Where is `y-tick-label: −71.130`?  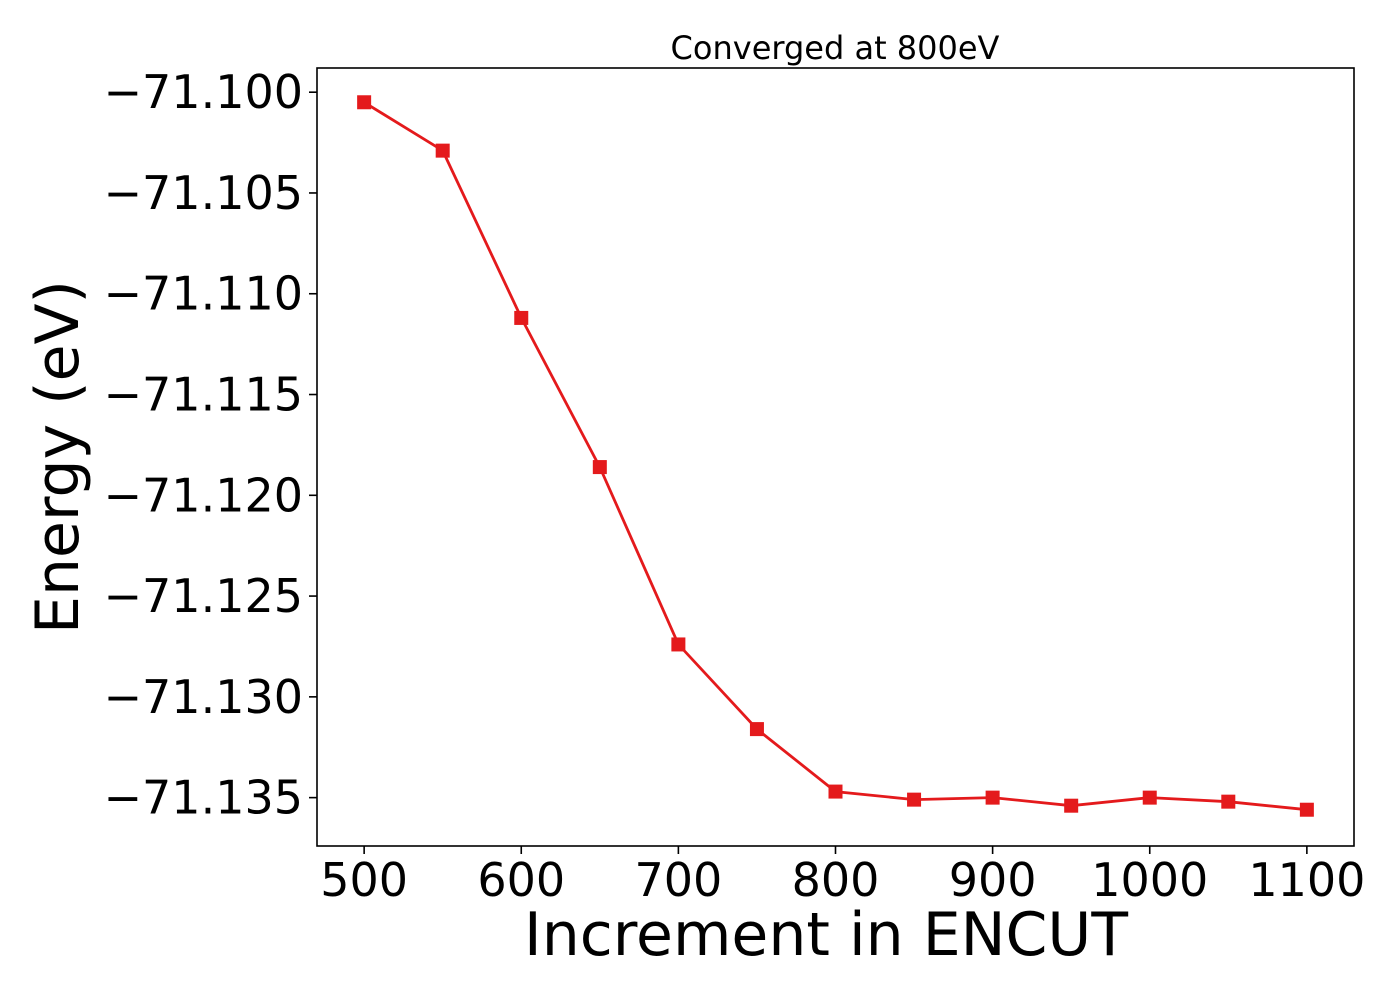 y-tick-label: −71.130 is located at coordinates (204, 697).